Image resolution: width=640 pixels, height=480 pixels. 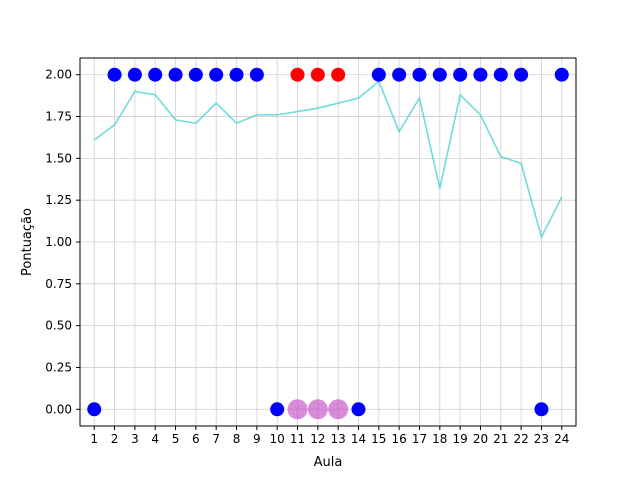 I want to click on y-tick-label: 0.75, so click(x=58, y=284).